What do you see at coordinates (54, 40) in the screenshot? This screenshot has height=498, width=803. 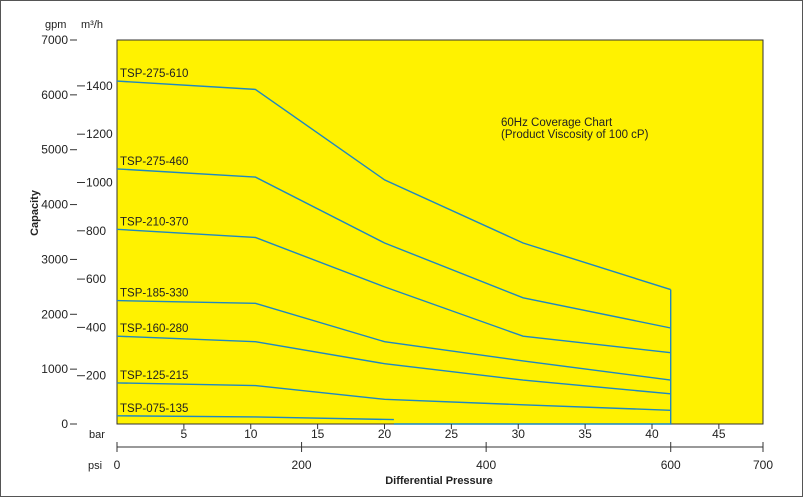 I see `y-tick-label-gpm: 7000` at bounding box center [54, 40].